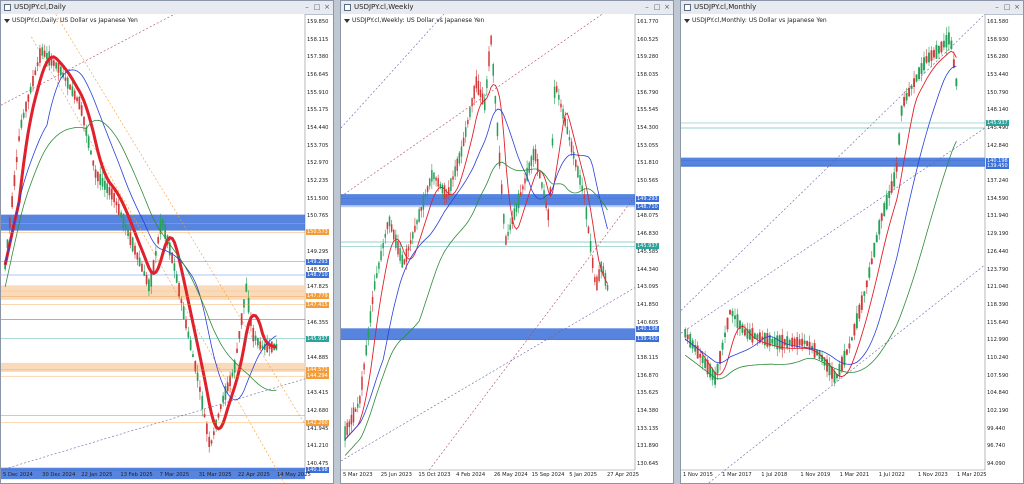 The image size is (1024, 484). Describe the element at coordinates (998, 410) in the screenshot. I see `price-axis-label: 102.190` at that location.